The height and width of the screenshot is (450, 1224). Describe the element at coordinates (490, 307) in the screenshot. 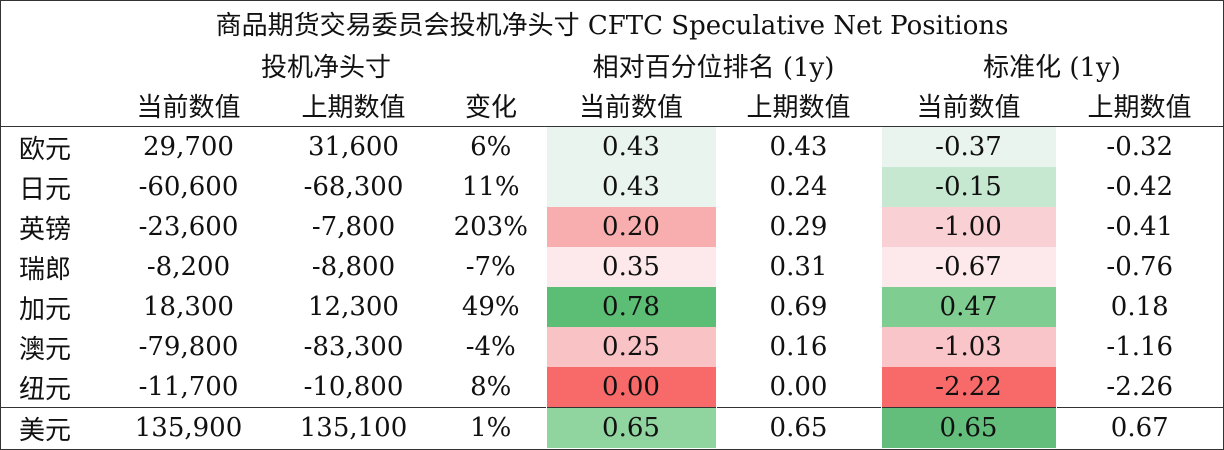

I see `cell: 49%` at that location.